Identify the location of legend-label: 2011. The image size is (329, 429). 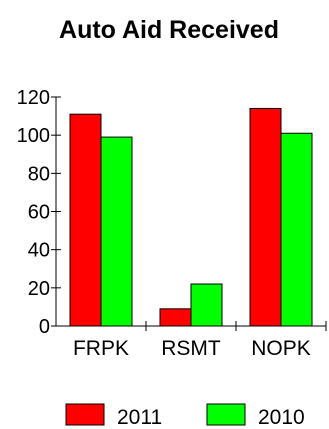
(139, 417).